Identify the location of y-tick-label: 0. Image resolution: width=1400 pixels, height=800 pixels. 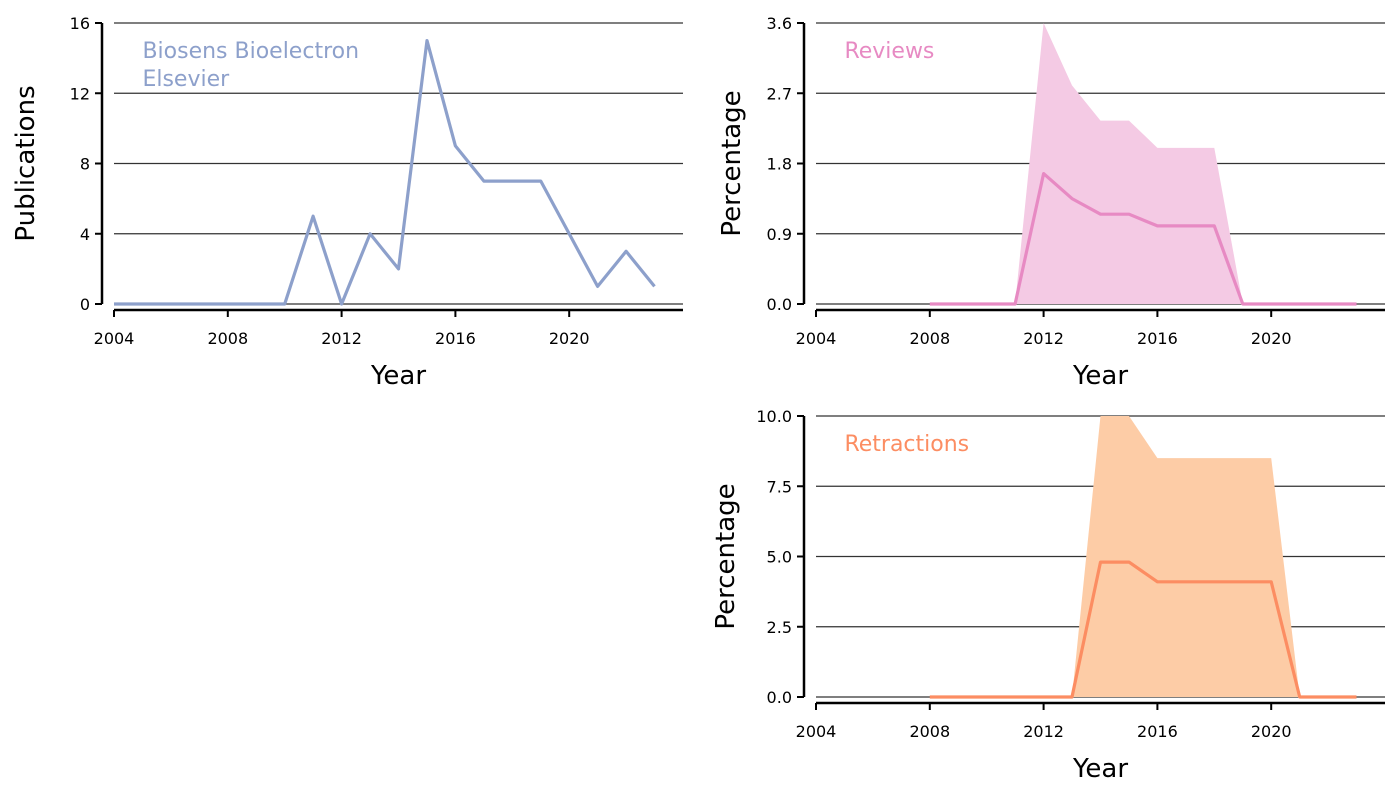
(85, 304).